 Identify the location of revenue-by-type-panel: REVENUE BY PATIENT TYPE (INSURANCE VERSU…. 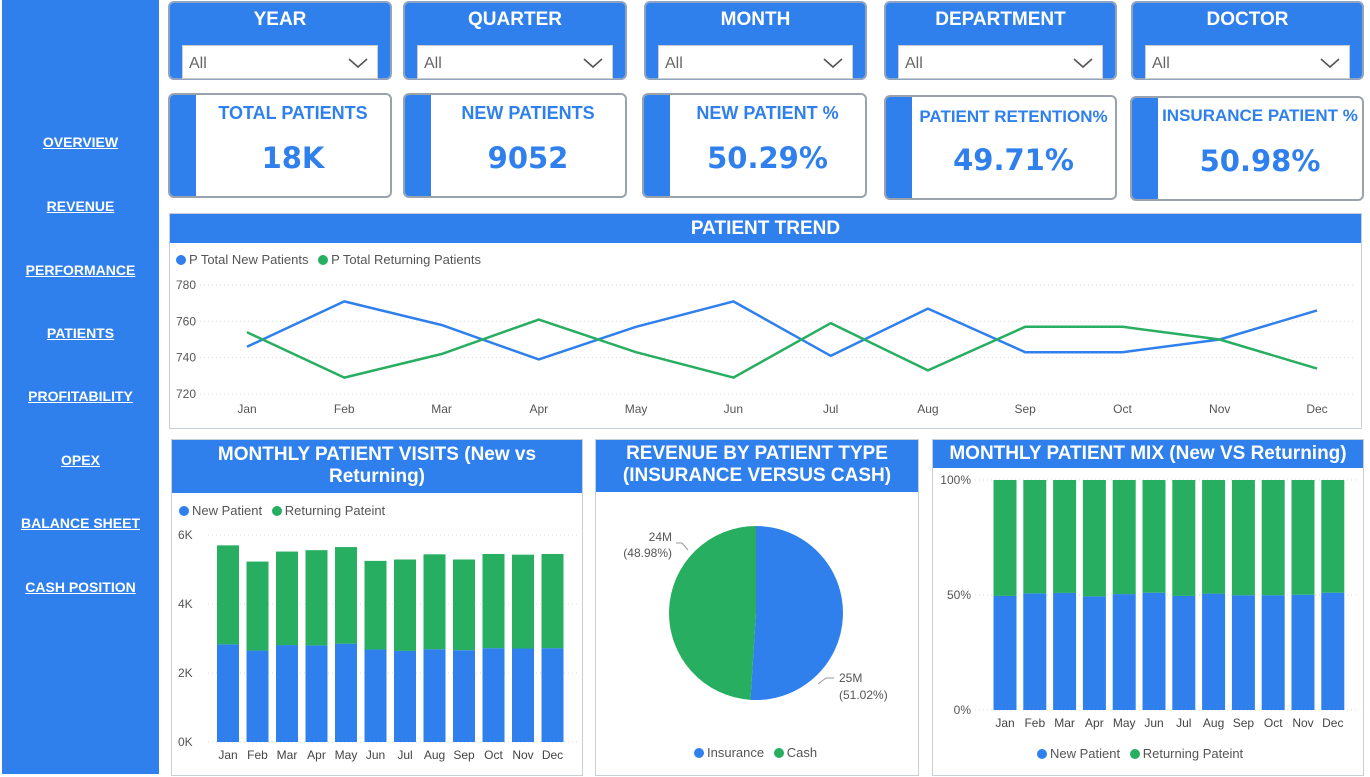
(757, 607).